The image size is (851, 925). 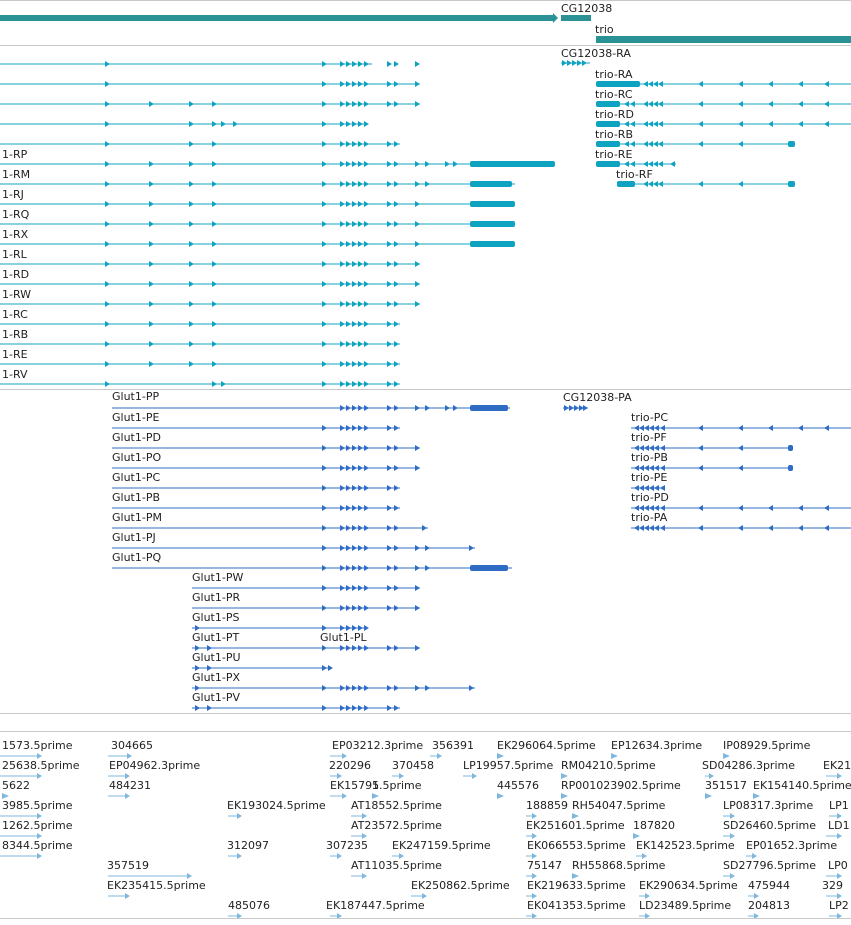 What do you see at coordinates (769, 905) in the screenshot?
I see `est-label: 204813` at bounding box center [769, 905].